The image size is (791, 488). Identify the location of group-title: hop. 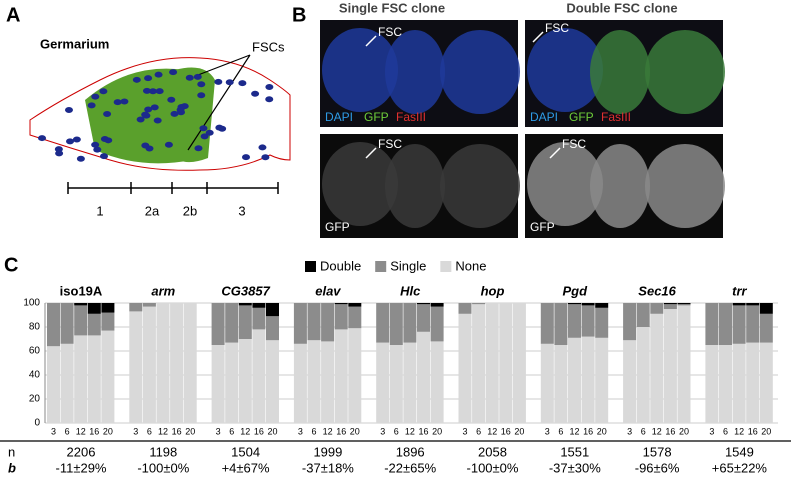
(493, 290).